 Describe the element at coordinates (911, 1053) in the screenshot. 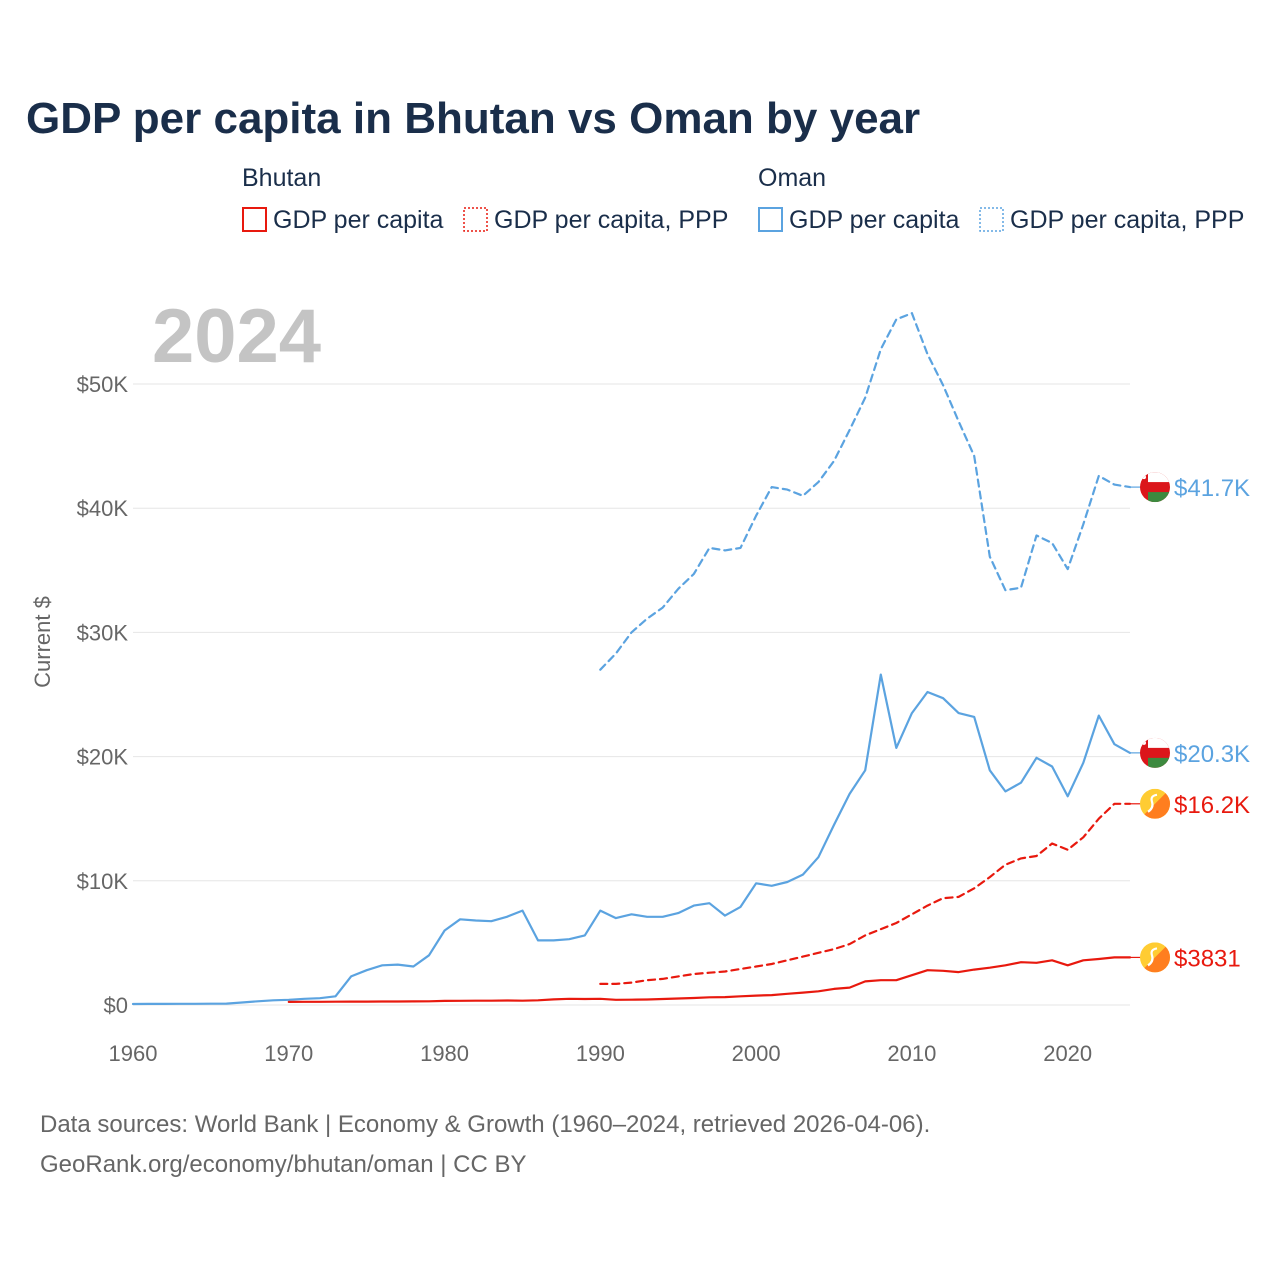

I see `x-tick-label: 2010` at that location.